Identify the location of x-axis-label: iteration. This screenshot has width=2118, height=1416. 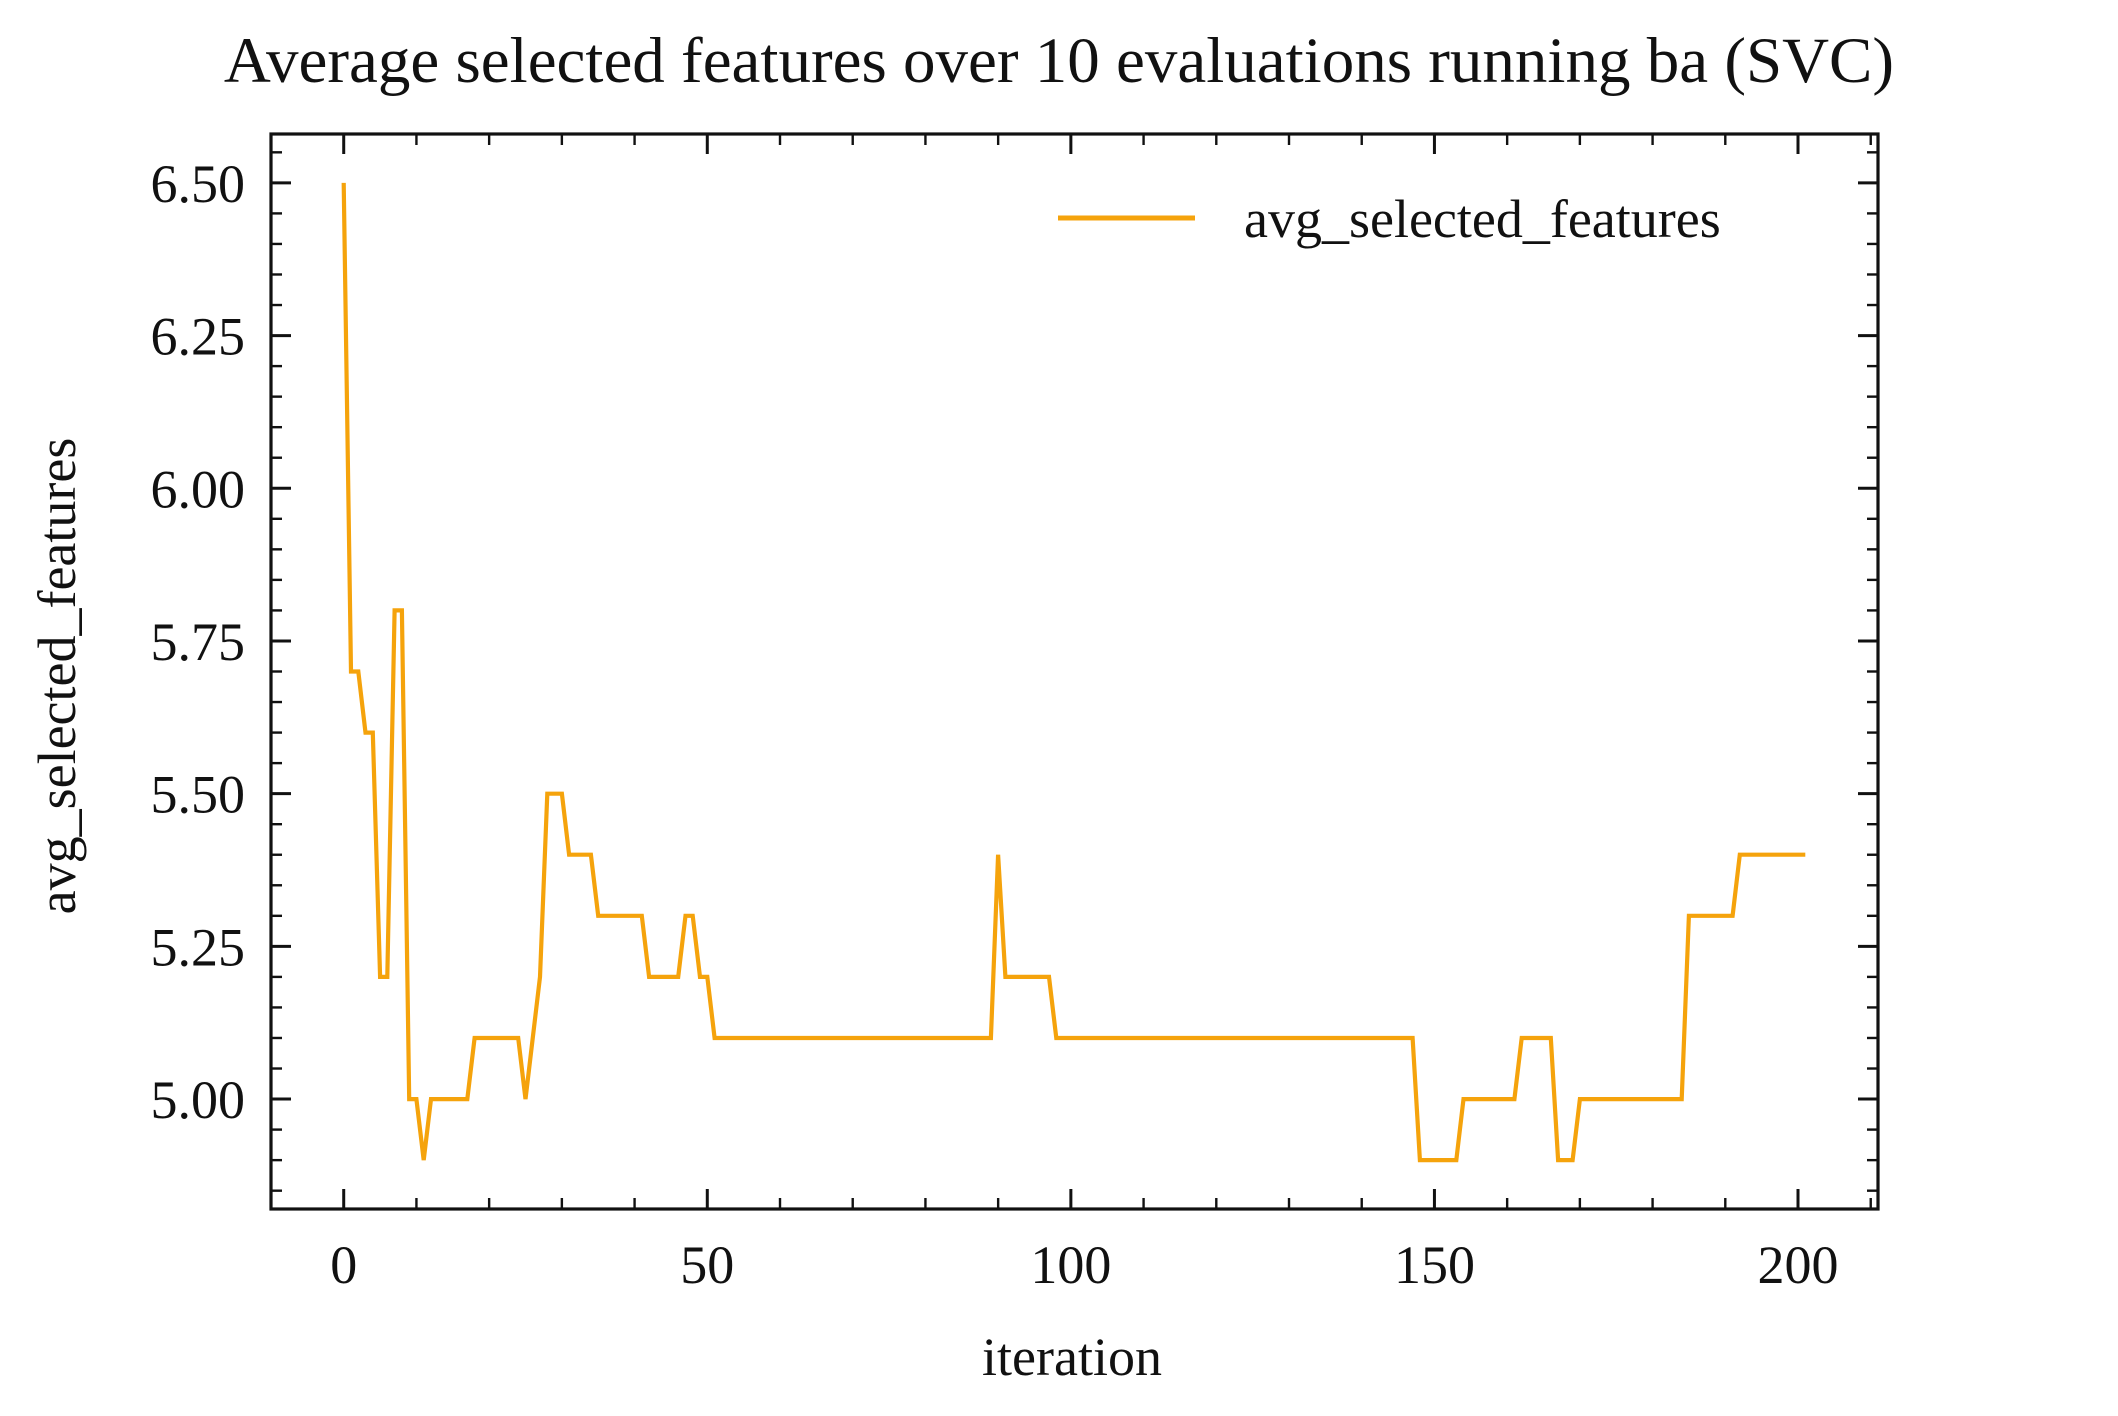
(1072, 1357).